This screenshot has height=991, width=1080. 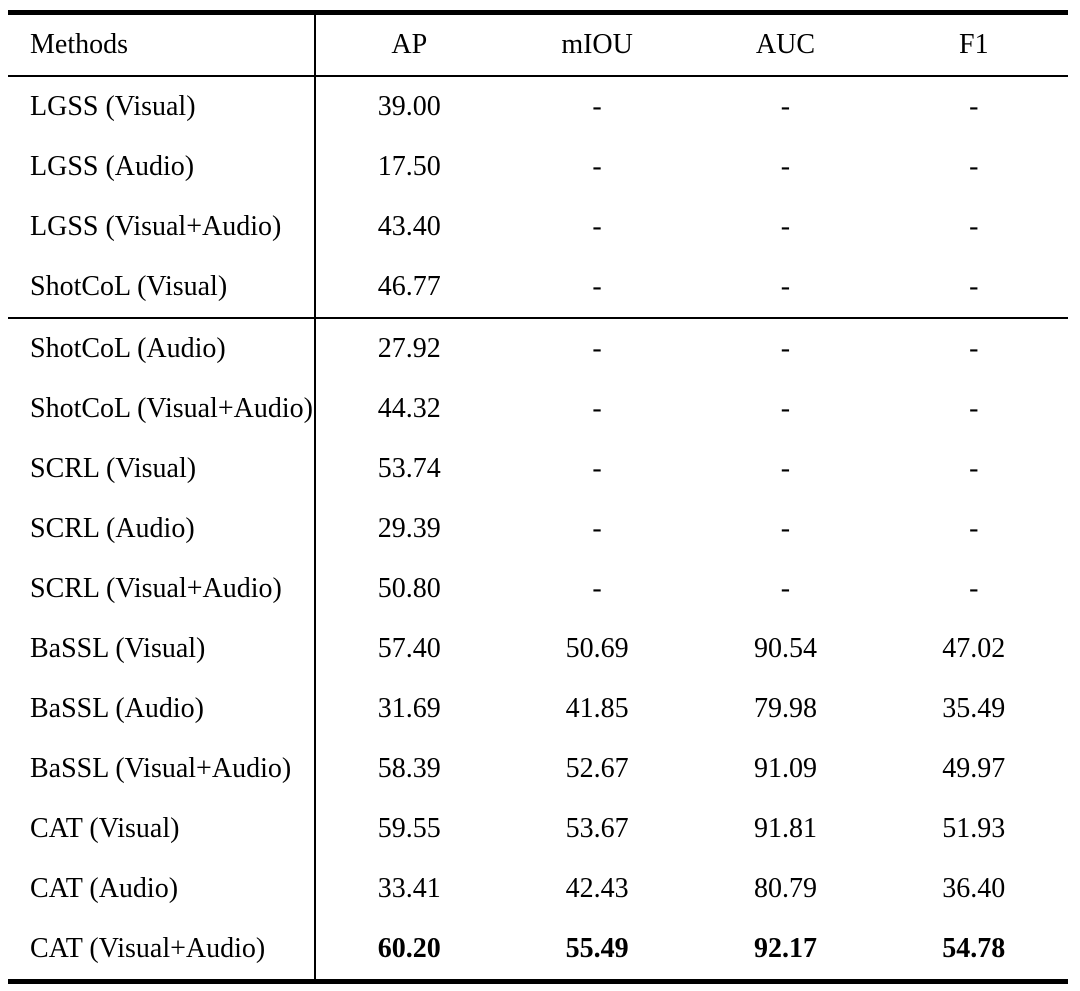 I want to click on column-header-ap: AP, so click(x=409, y=44).